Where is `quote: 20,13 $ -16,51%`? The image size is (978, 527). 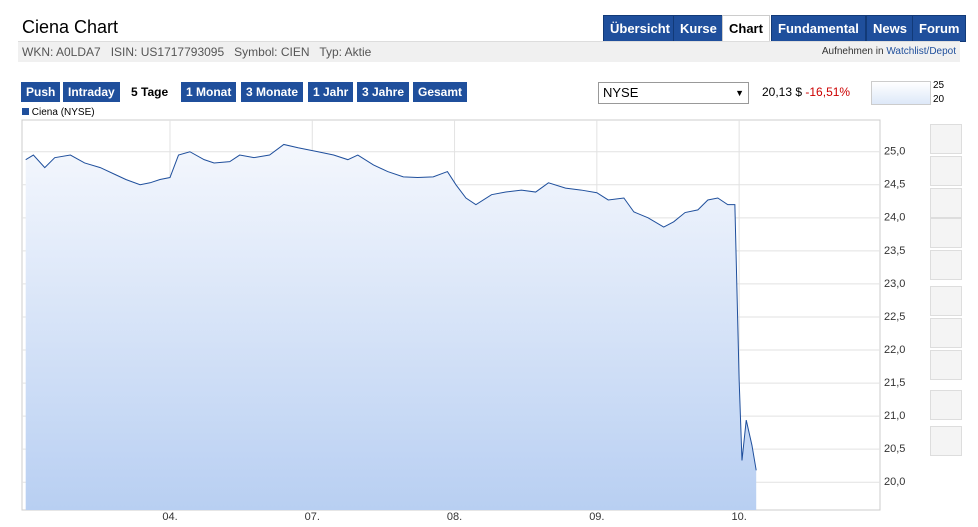 quote: 20,13 $ -16,51% is located at coordinates (806, 92).